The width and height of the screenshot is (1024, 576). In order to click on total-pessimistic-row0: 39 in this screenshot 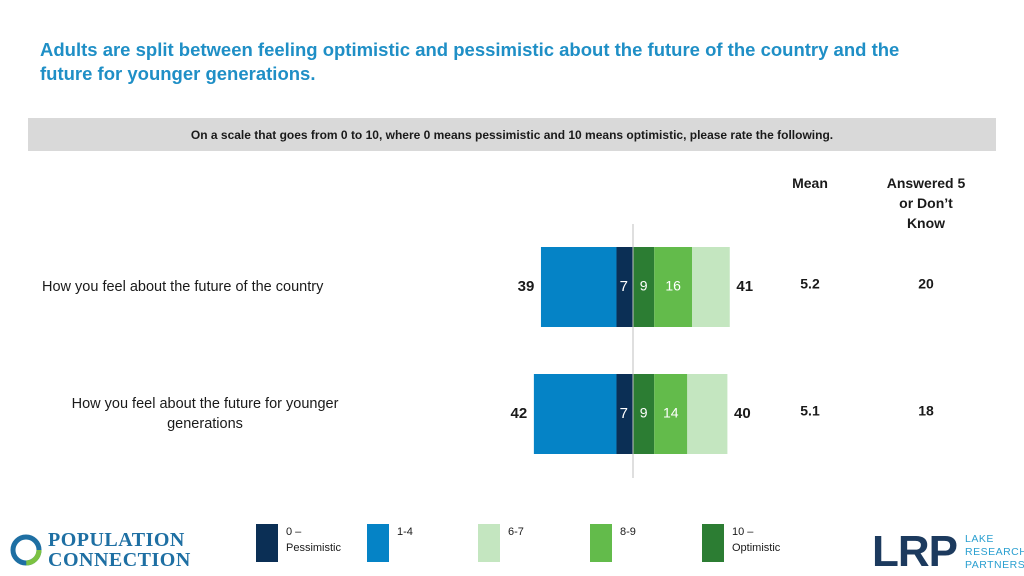, I will do `click(526, 286)`.